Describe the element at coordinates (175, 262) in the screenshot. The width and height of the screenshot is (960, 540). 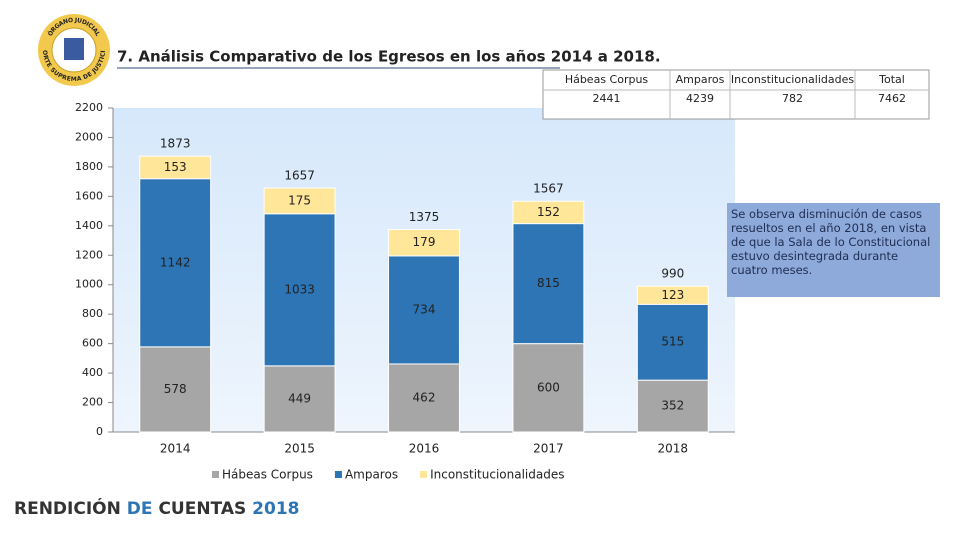
I see `data-label: 1142` at that location.